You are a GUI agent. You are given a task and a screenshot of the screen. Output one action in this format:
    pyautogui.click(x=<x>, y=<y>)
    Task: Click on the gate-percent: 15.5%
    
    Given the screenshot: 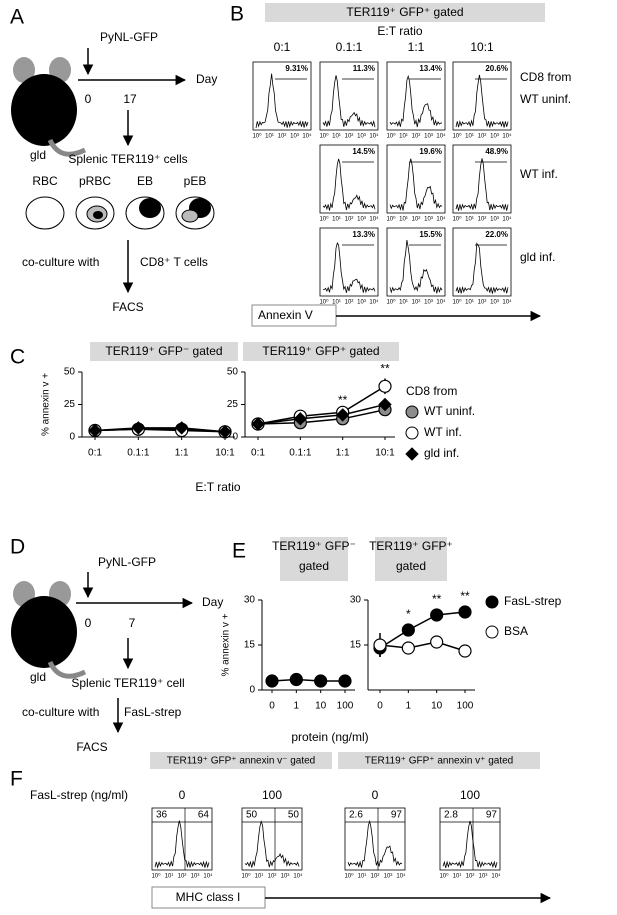 What is the action you would take?
    pyautogui.click(x=430, y=234)
    